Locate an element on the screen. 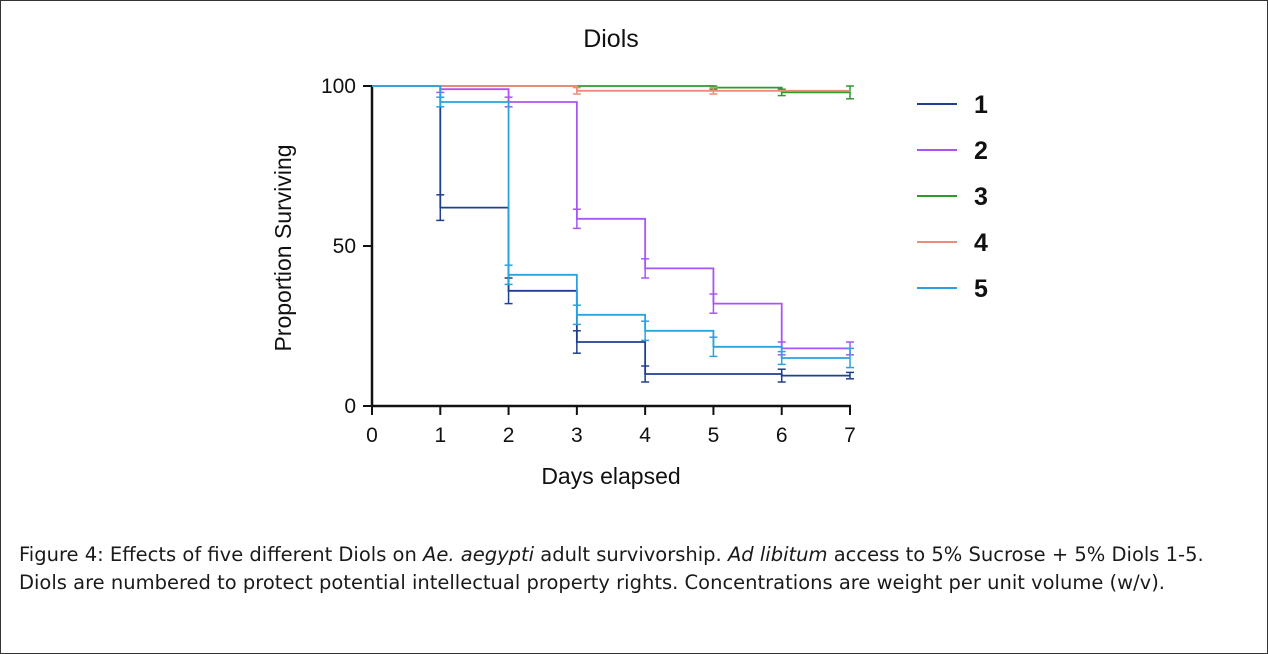  x-axis-title: Days elapsed is located at coordinates (610, 476).